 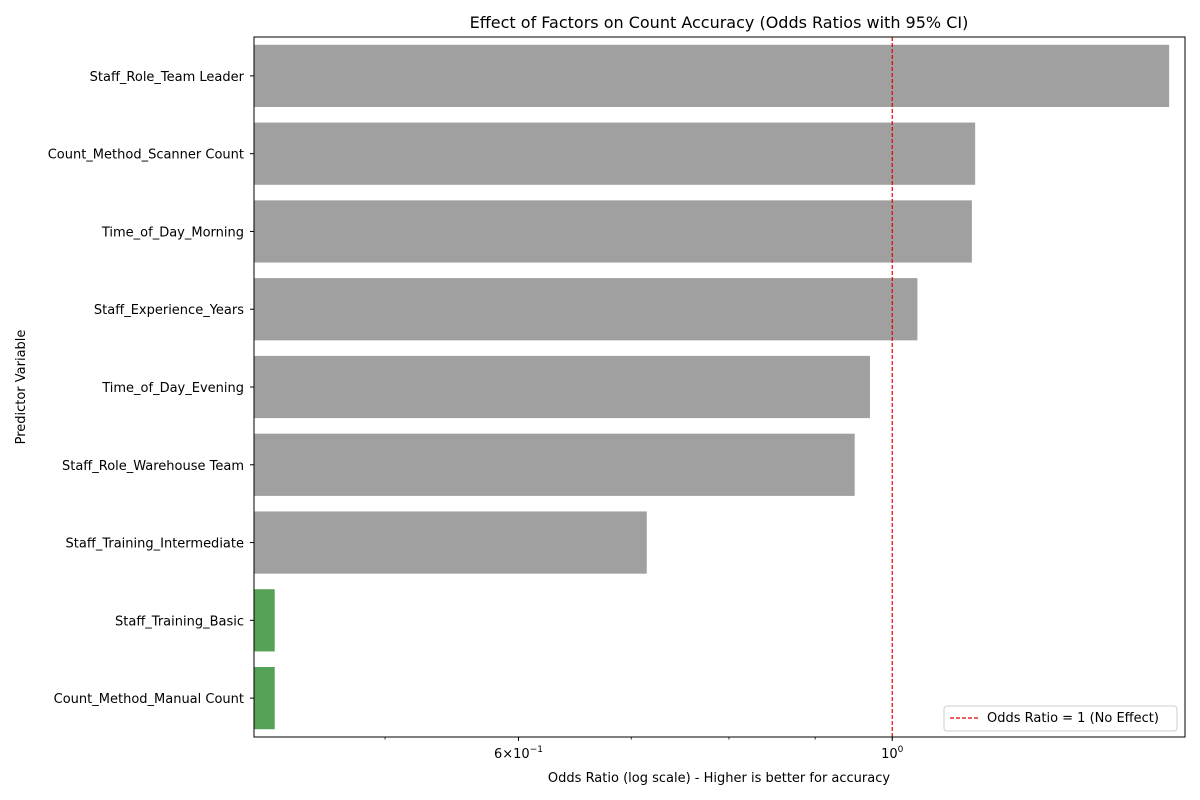 What do you see at coordinates (892, 753) in the screenshot?
I see `x-tick-label: 100` at bounding box center [892, 753].